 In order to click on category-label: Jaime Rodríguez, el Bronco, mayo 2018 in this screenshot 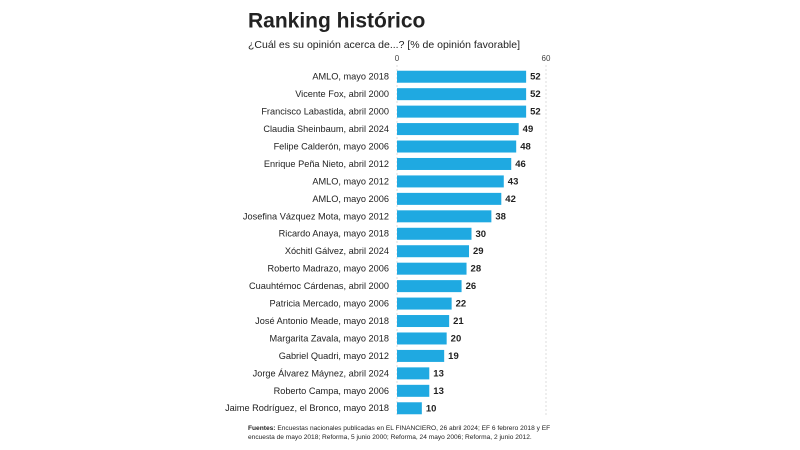, I will do `click(307, 408)`.